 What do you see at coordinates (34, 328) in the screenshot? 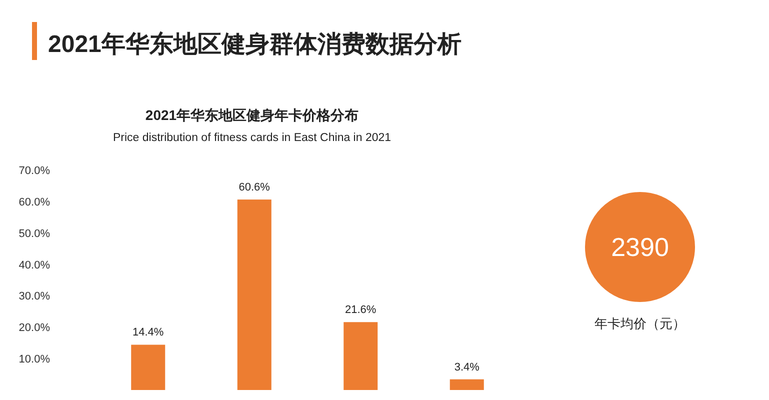
I see `y-tick-label: 20.0%` at bounding box center [34, 328].